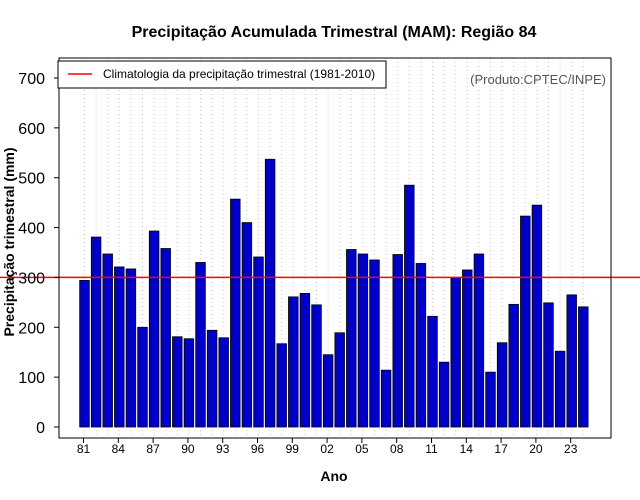 This screenshot has width=640, height=500. Describe the element at coordinates (397, 449) in the screenshot. I see `x-tick-label: 08` at that location.